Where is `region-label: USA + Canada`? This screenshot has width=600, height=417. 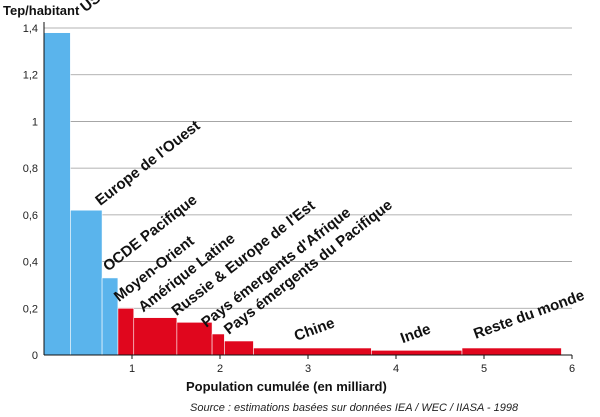
region-label: USA + Canada is located at coordinates (123, 8).